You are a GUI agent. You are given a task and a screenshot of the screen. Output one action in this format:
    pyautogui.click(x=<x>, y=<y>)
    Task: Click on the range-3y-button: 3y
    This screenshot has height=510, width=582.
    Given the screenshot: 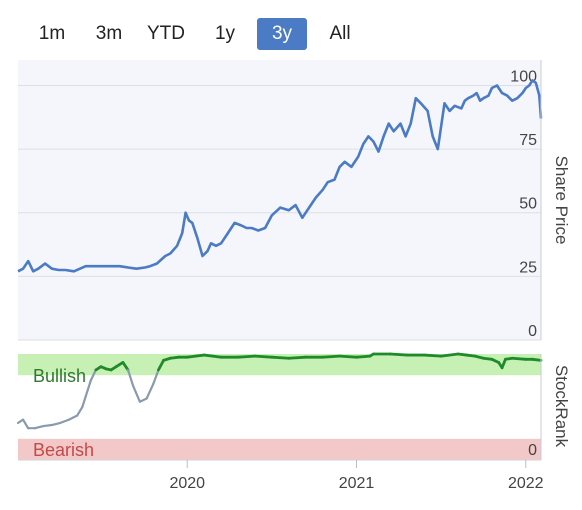 What is the action you would take?
    pyautogui.click(x=282, y=34)
    